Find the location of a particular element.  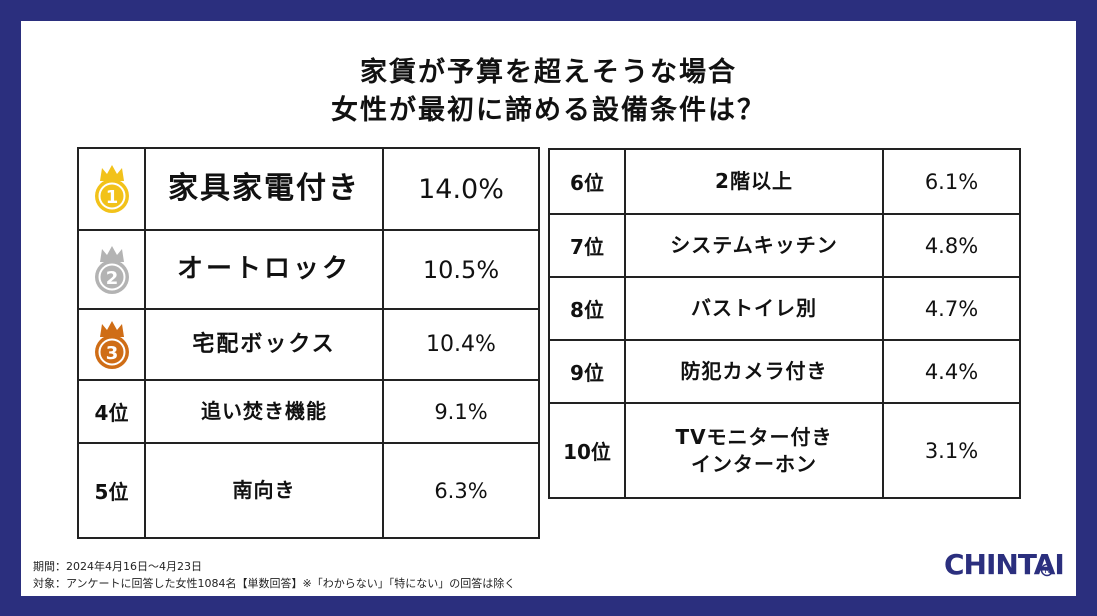

percentage-value: 4.4% is located at coordinates (951, 371).